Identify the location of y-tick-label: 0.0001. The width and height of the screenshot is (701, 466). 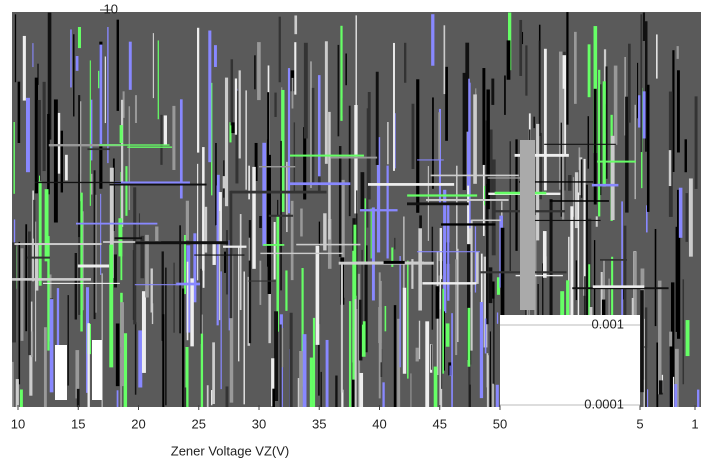
(604, 403).